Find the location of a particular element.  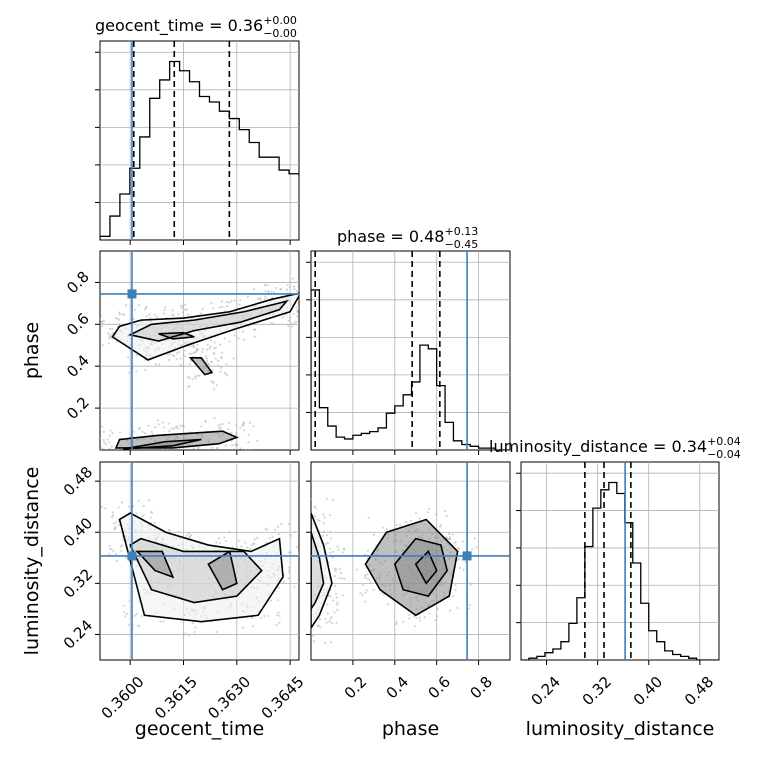

x-tick-label: 0.3600 is located at coordinates (123, 698).